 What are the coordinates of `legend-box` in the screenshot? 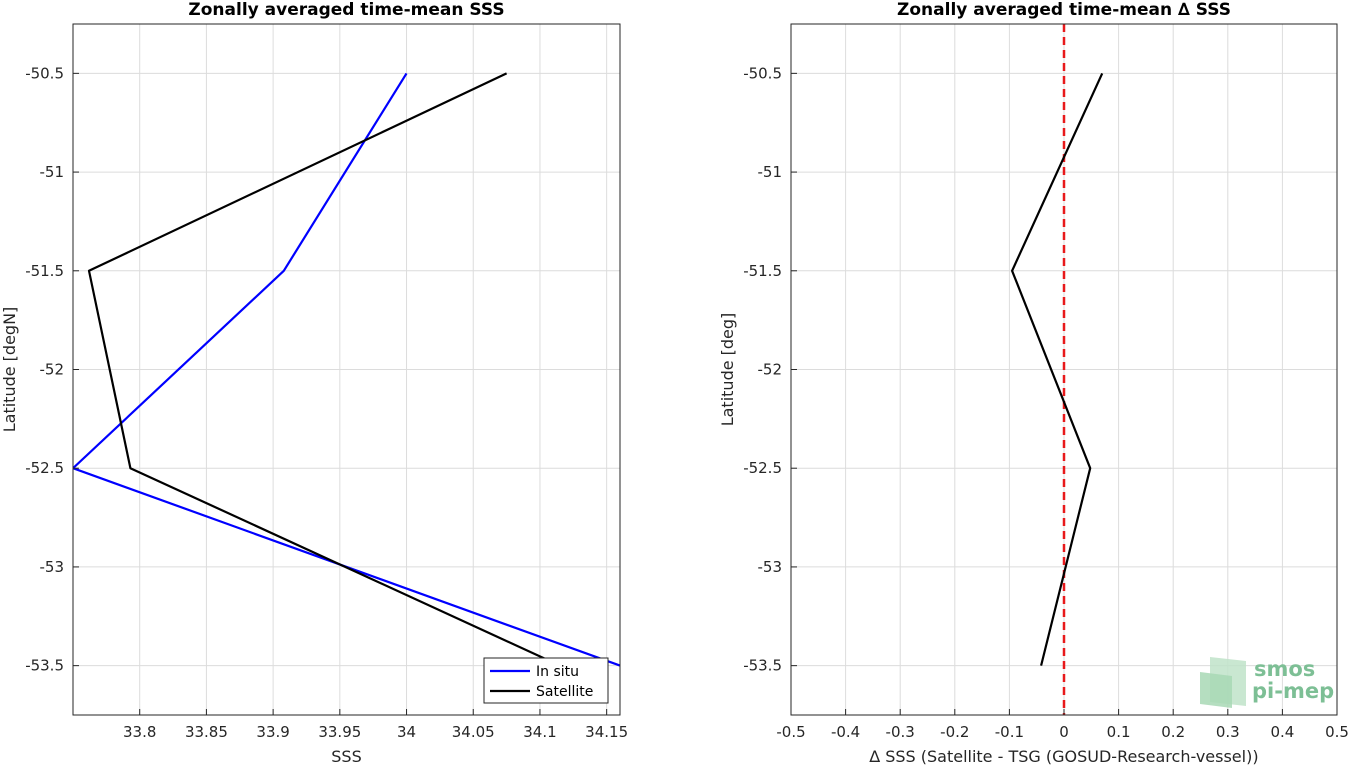 It's located at (546, 680).